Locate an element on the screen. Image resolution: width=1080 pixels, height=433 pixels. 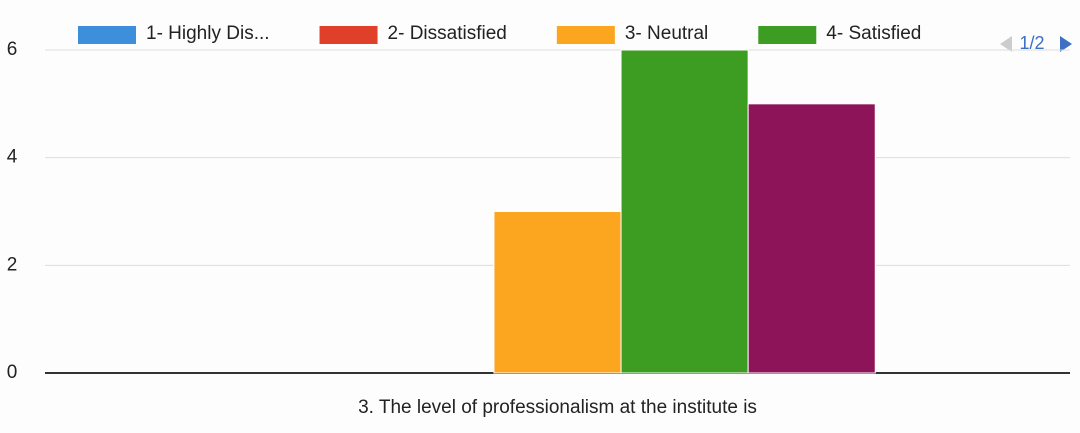
y-tick-label: 0 is located at coordinates (12, 372).